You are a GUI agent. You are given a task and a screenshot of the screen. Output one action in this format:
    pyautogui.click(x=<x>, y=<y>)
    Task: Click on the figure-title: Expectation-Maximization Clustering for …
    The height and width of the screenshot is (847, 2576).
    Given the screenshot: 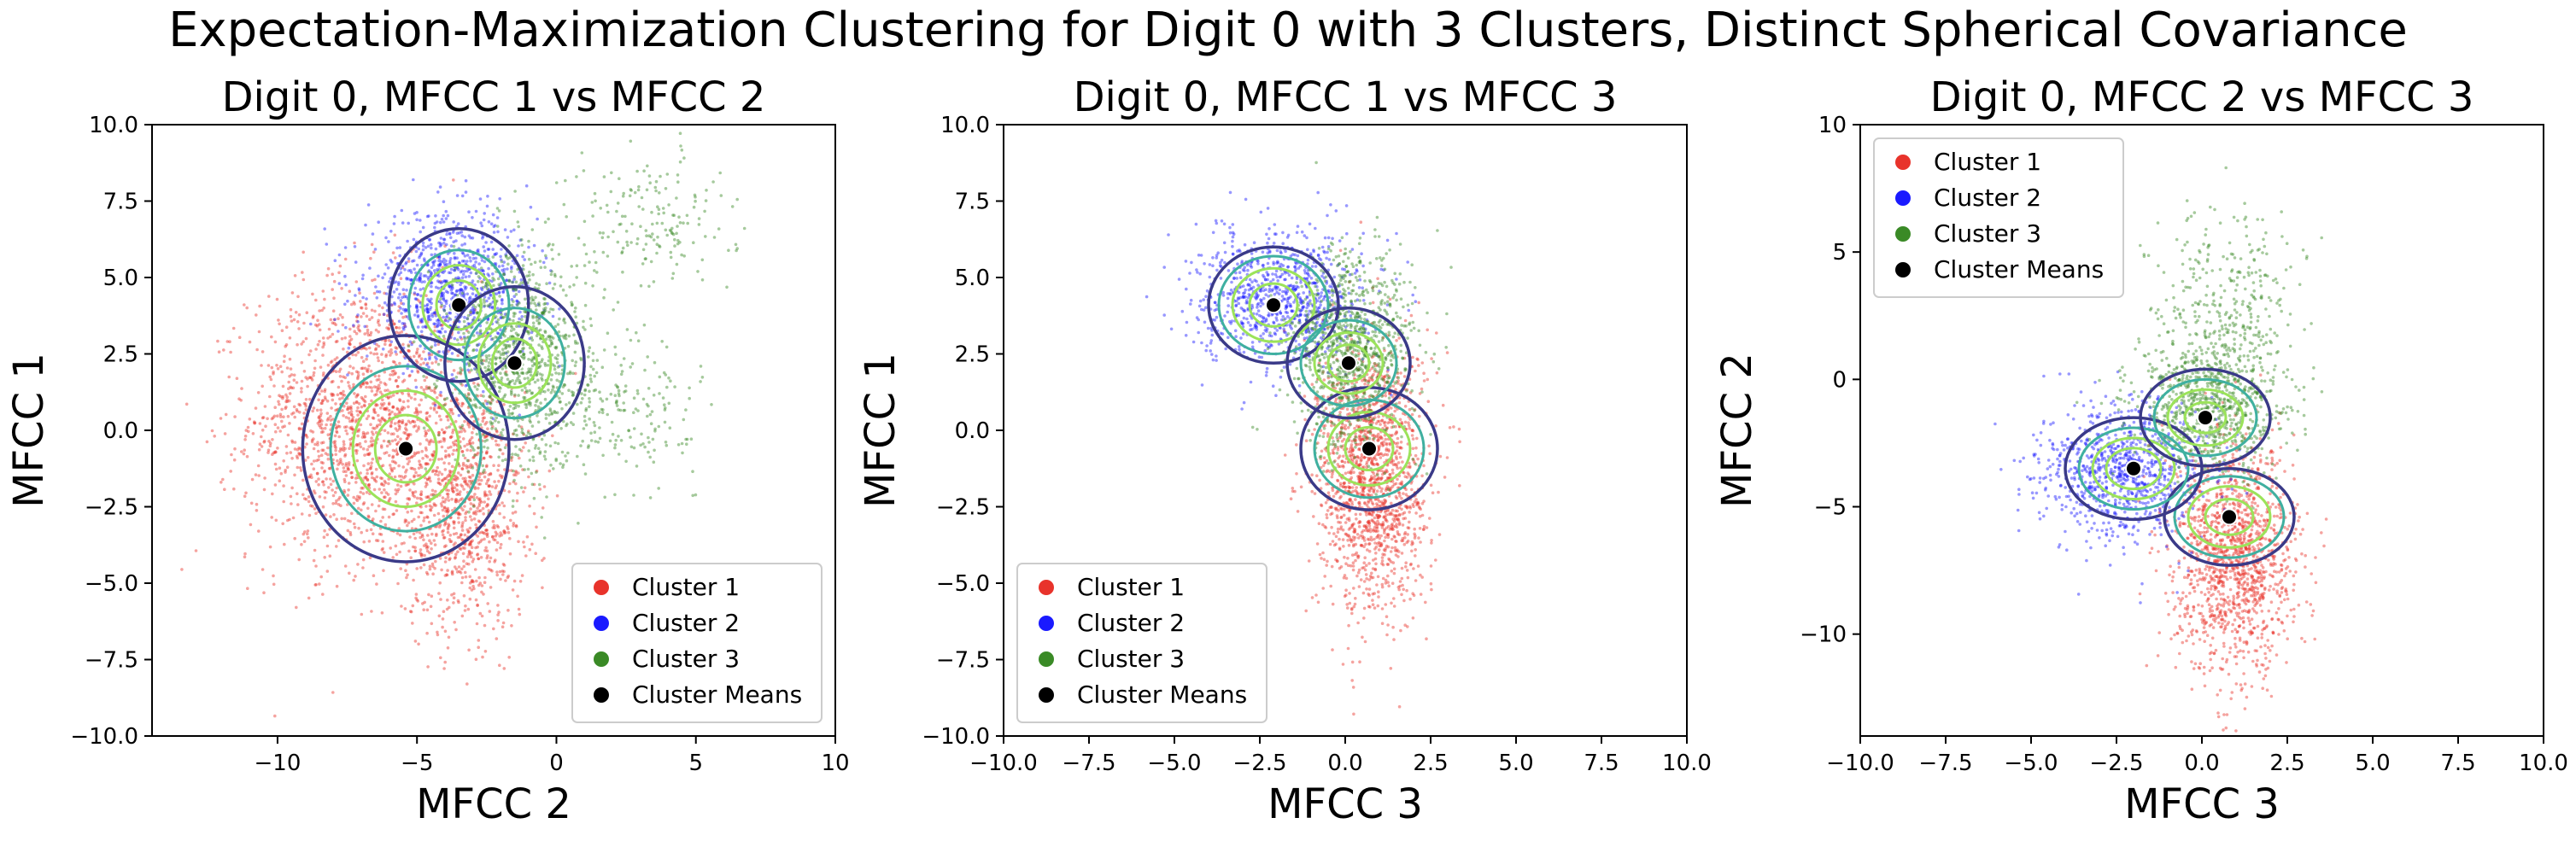 What is the action you would take?
    pyautogui.click(x=1288, y=30)
    